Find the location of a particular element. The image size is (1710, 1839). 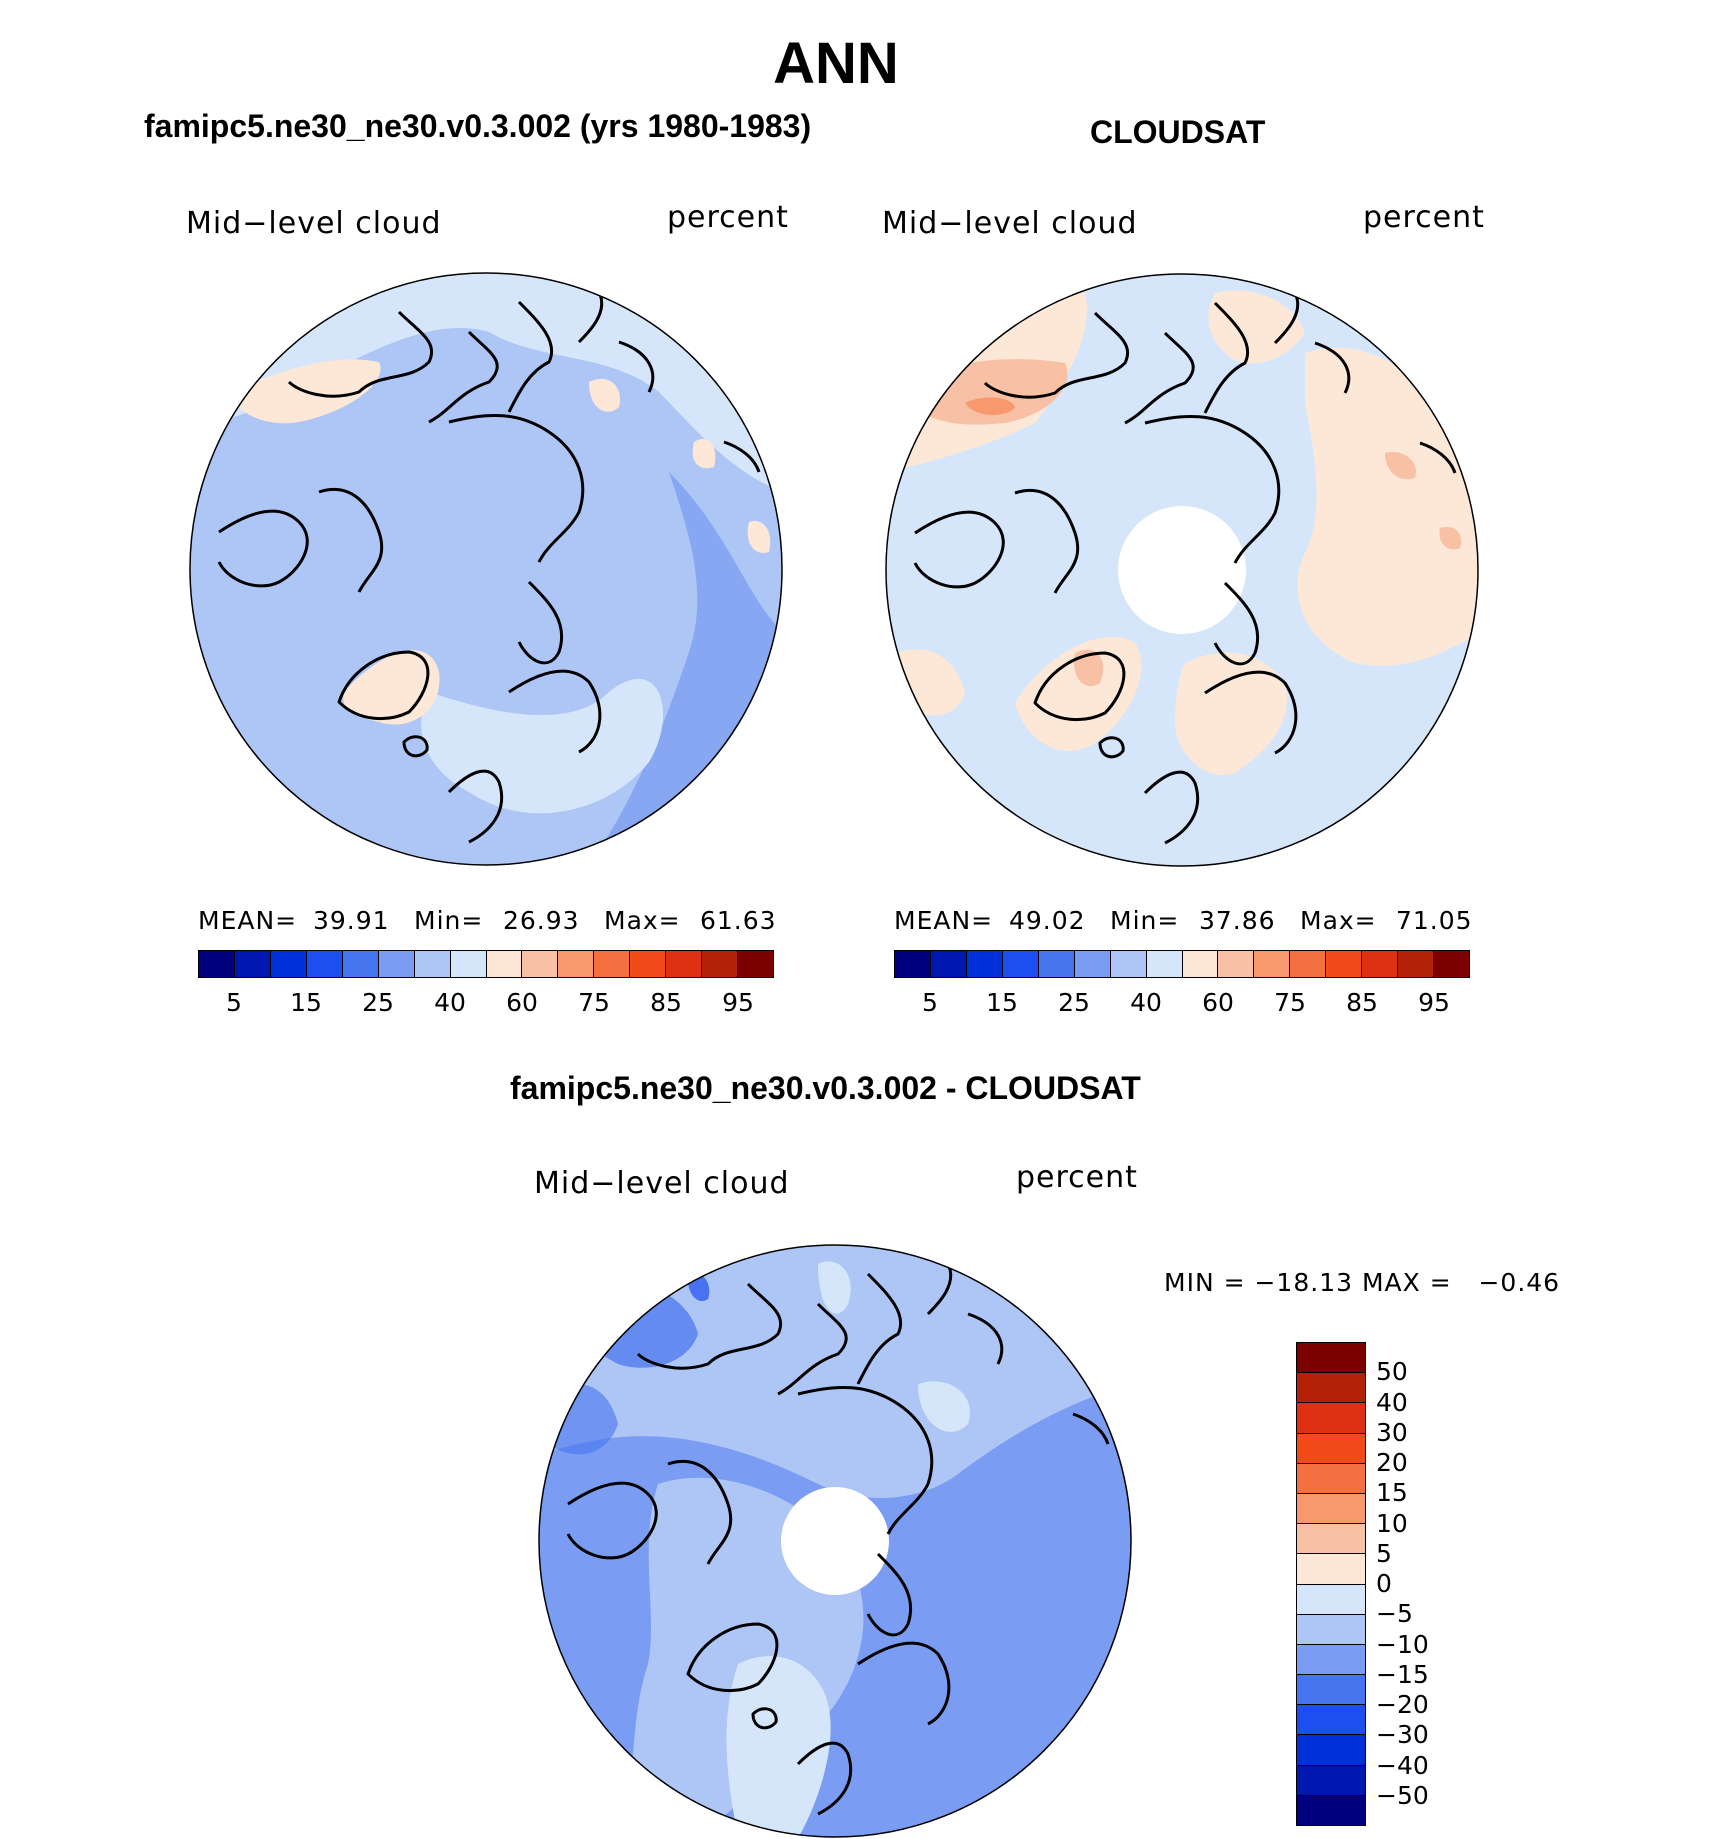

model-colorbar-tick-2: 25 is located at coordinates (378, 1002).